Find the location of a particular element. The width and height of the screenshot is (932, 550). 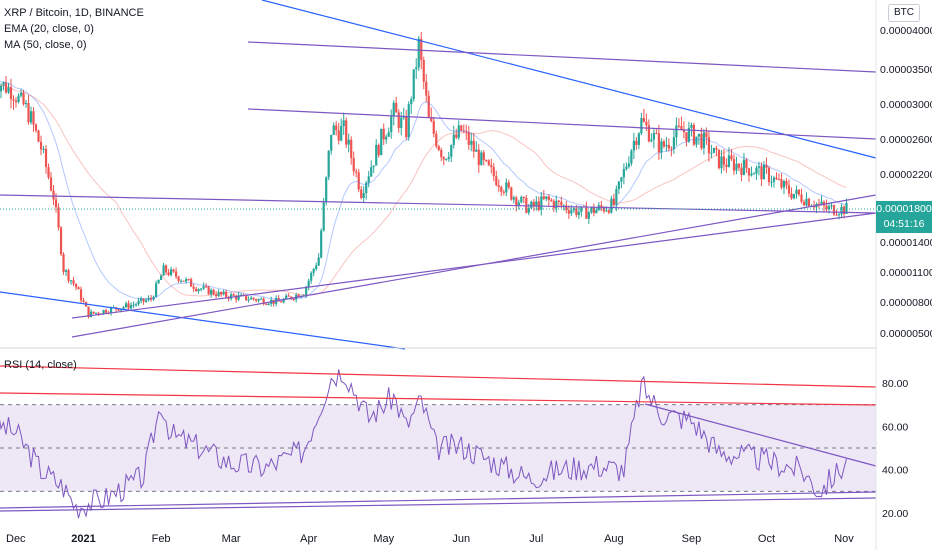

symbol-legend: XRP / Bitcoin, 1D, BINANCE is located at coordinates (74, 13).